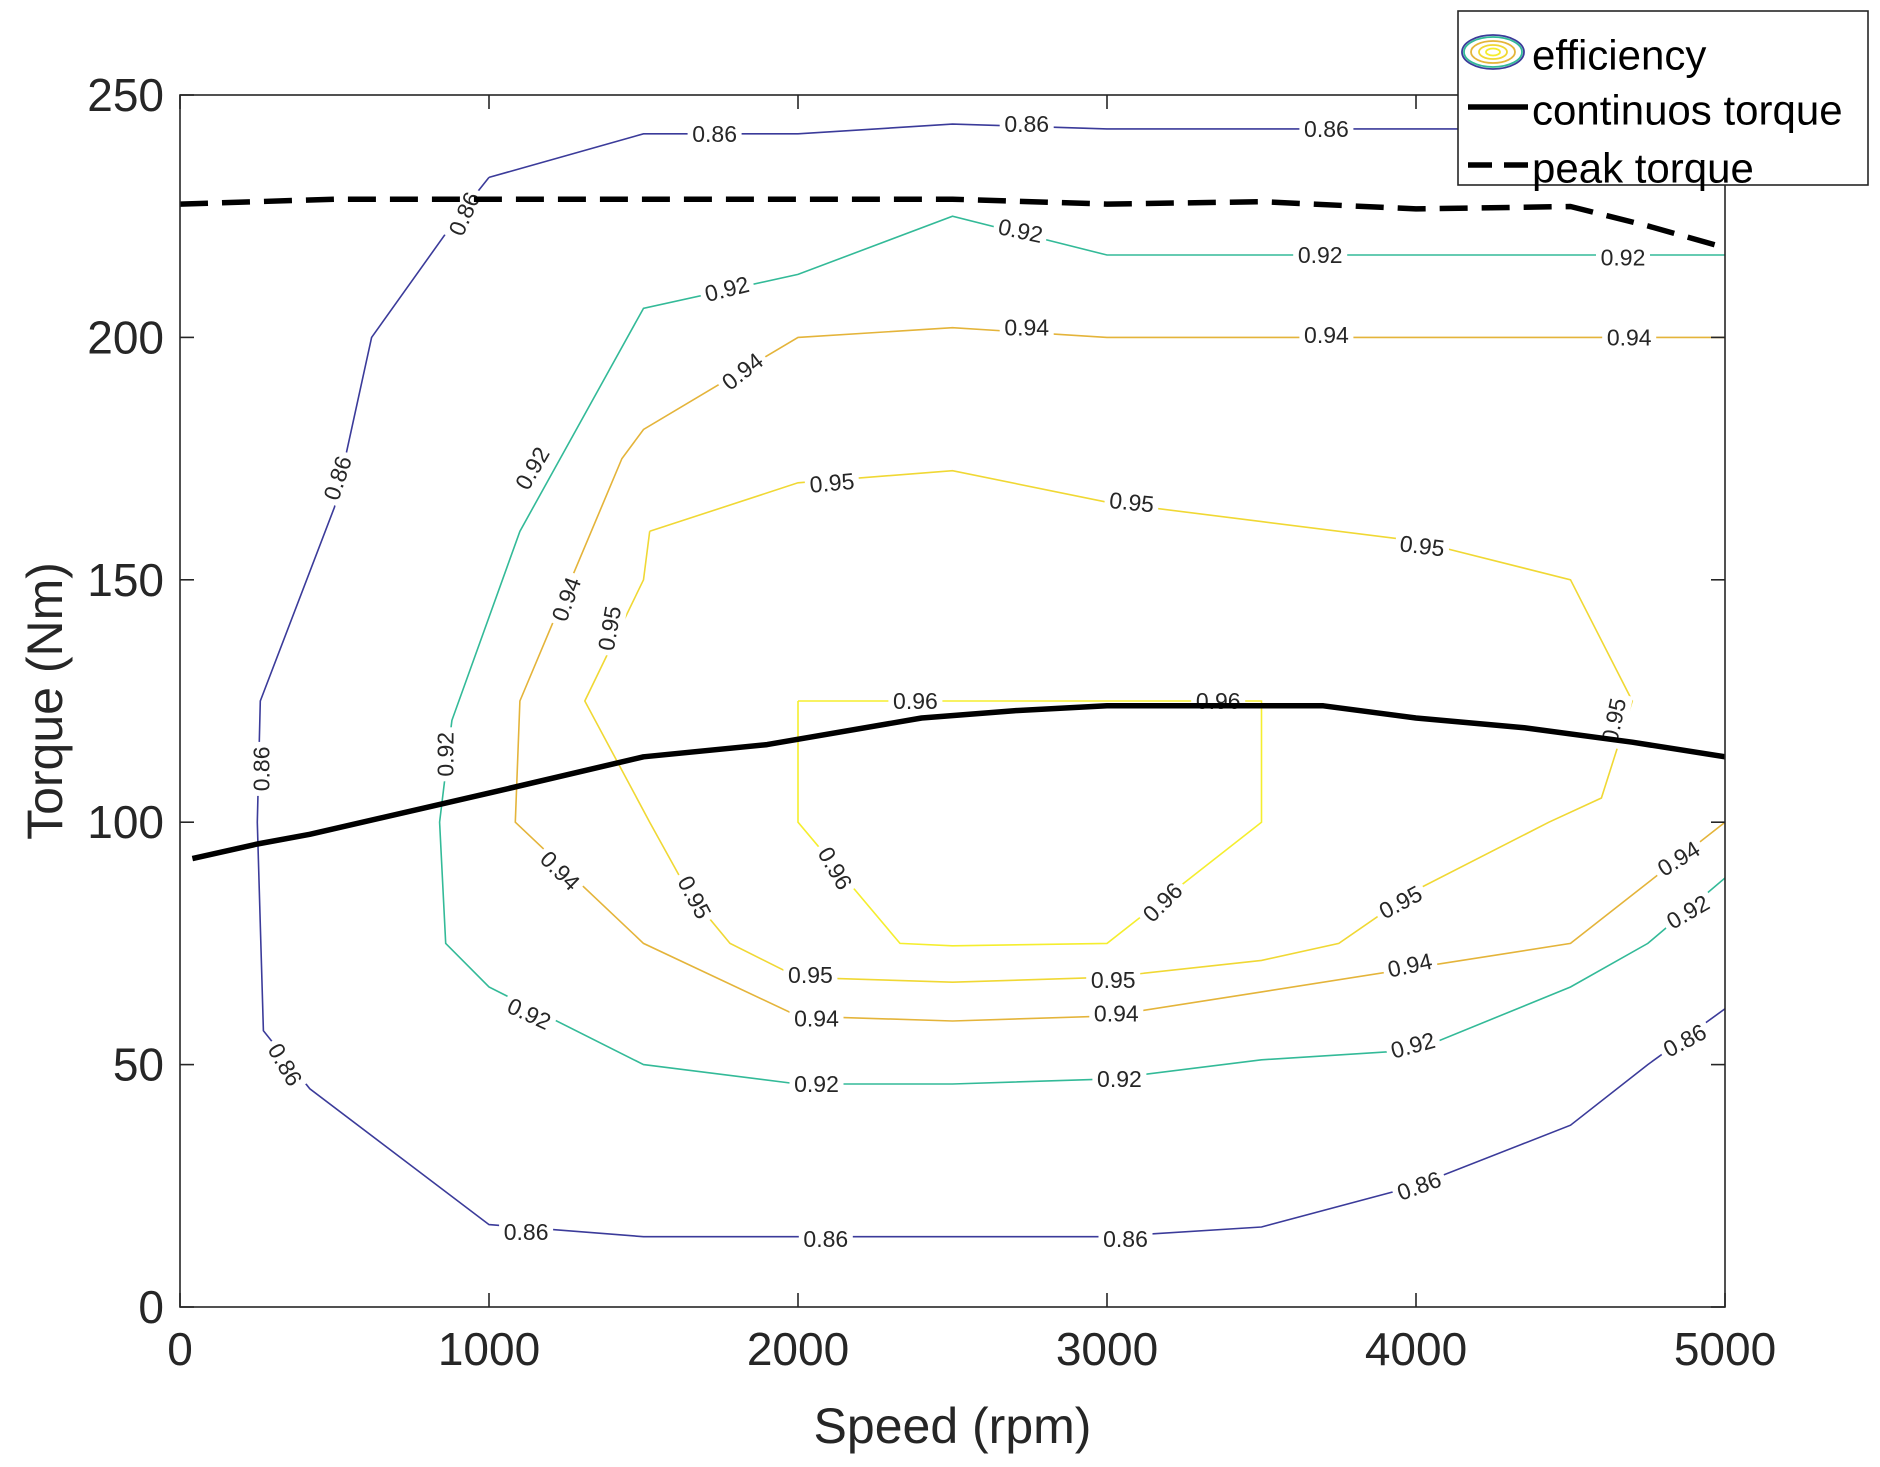 The image size is (1880, 1467). What do you see at coordinates (489, 1349) in the screenshot?
I see `x-tick-label-1000: 1000` at bounding box center [489, 1349].